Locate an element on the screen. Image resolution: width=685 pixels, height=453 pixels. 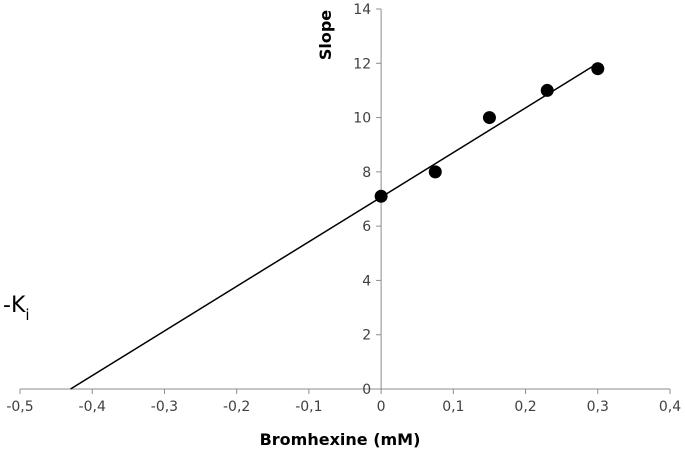
x-tick-label: -0,5 is located at coordinates (19, 407).